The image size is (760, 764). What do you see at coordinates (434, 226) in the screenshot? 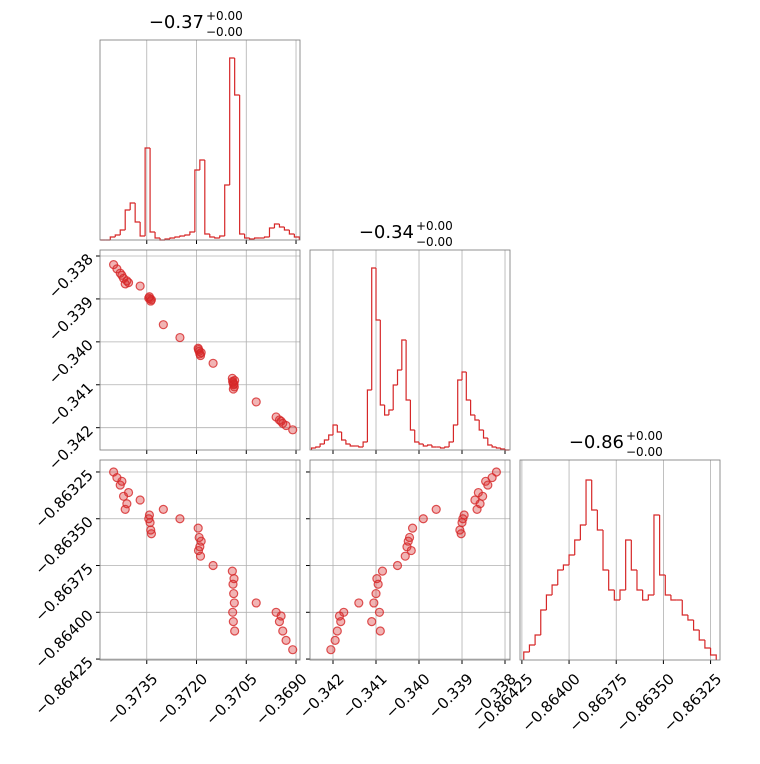
I see `title-upper: +0.00` at bounding box center [434, 226].